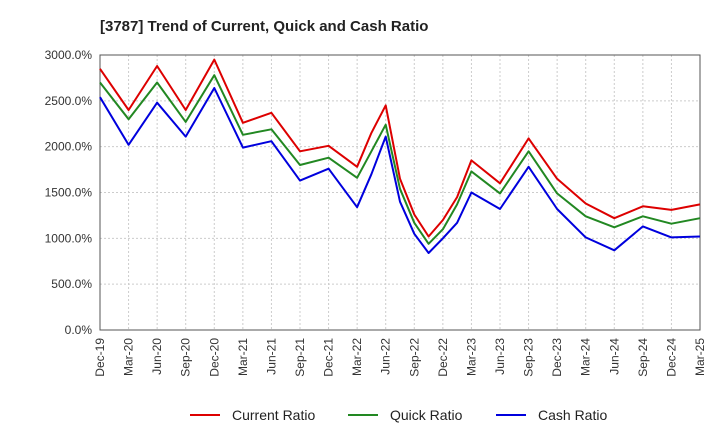 This screenshot has height=440, width=720. Describe the element at coordinates (329, 357) in the screenshot. I see `x-tick-label: Dec-21` at that location.